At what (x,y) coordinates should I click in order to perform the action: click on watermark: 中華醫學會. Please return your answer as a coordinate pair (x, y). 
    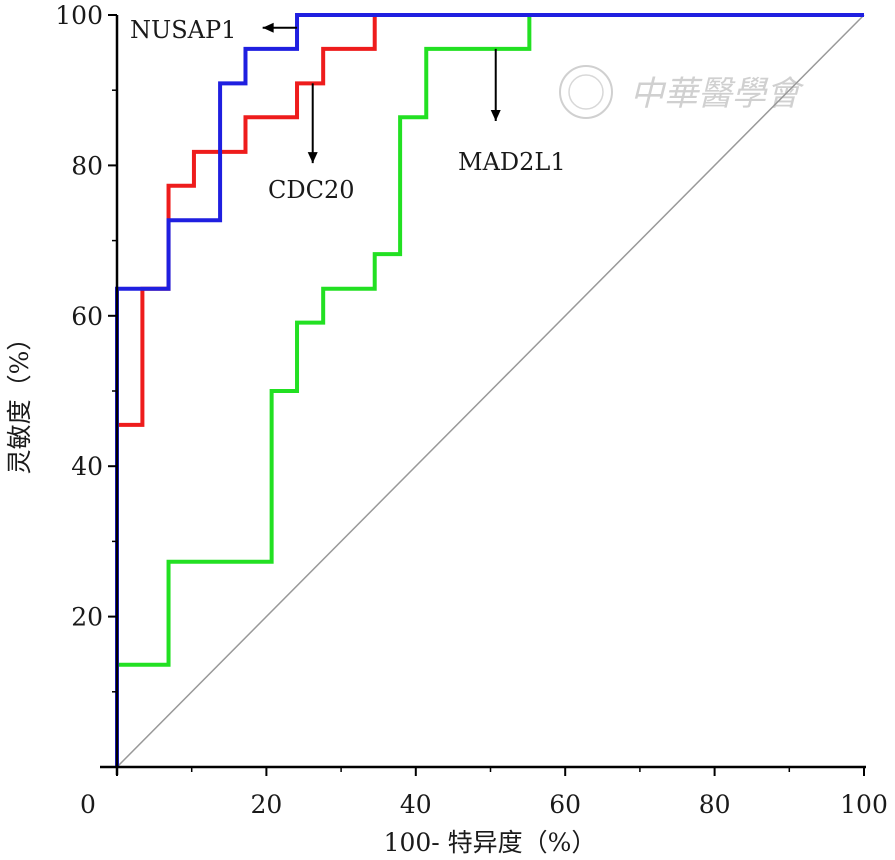
    Looking at the image, I should click on (682, 92).